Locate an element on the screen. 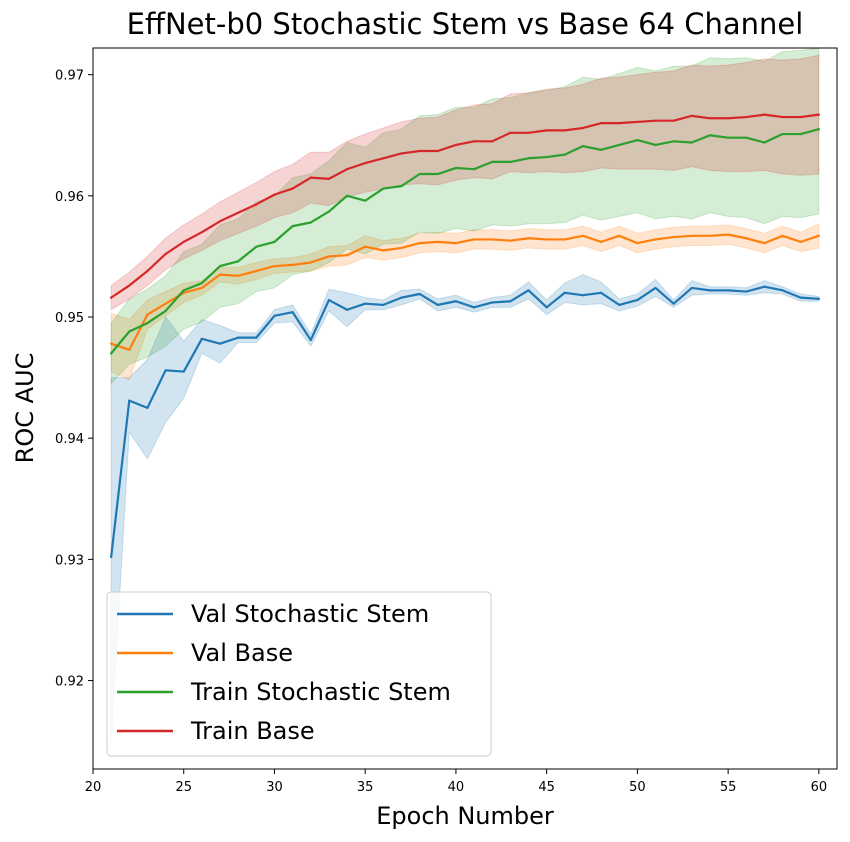  legend-label-val-base: Val Base is located at coordinates (242, 653).